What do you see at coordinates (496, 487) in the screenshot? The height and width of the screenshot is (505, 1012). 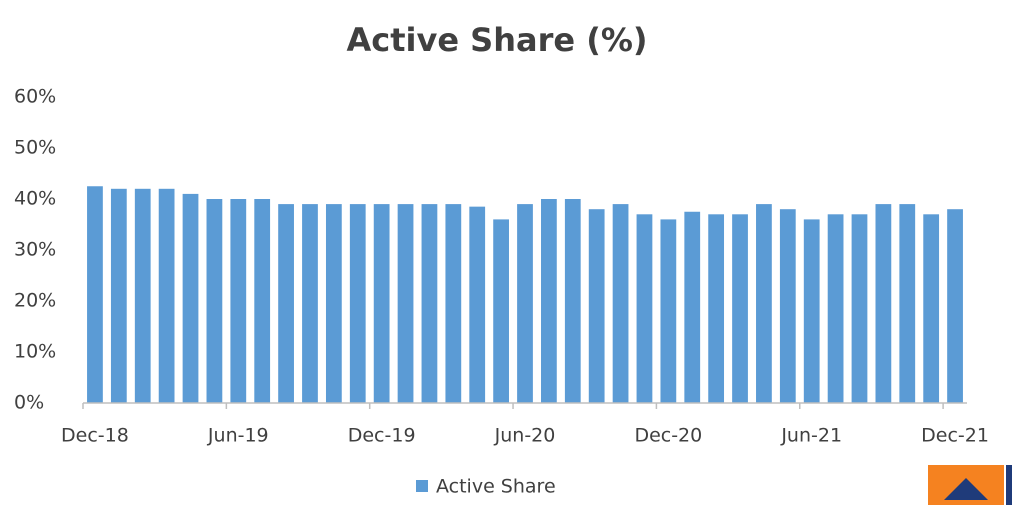 I see `legend-label: Active Share` at bounding box center [496, 487].